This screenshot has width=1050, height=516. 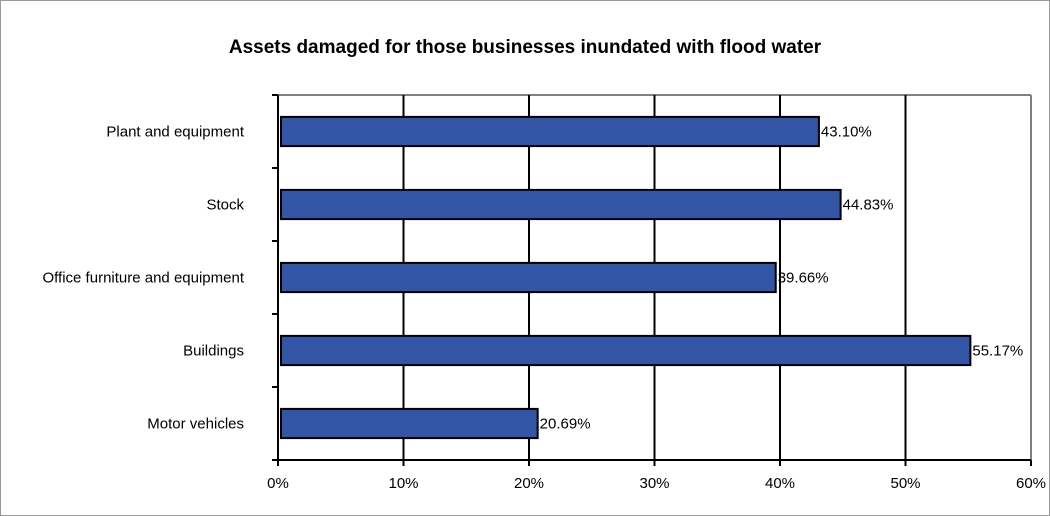 I want to click on x-tick-label: 10%, so click(x=403, y=483).